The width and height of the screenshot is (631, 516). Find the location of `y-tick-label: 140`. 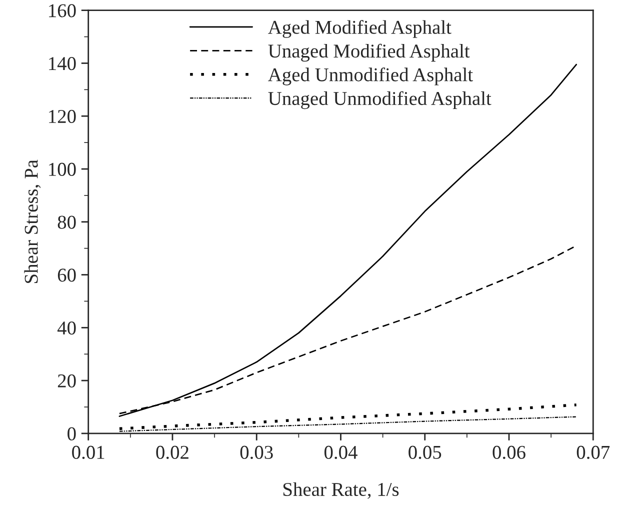

y-tick-label: 140 is located at coordinates (62, 63).